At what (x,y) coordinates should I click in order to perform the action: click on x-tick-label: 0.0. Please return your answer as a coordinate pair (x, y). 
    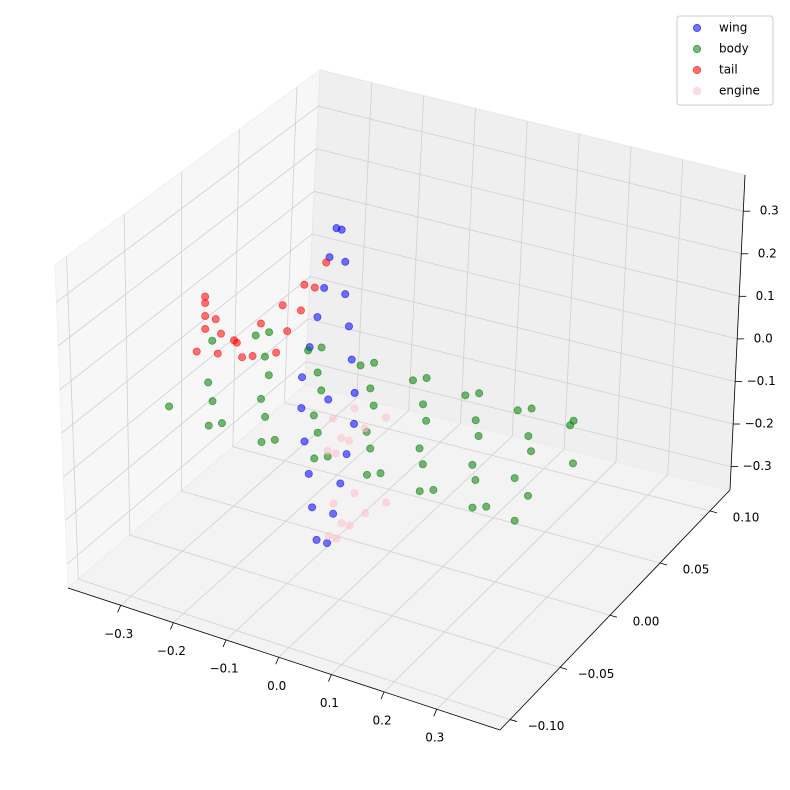
    Looking at the image, I should click on (276, 686).